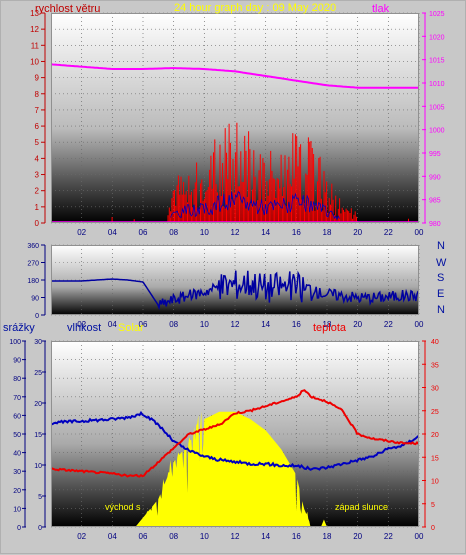  What do you see at coordinates (435, 154) in the screenshot?
I see `y-tick-label-pressure: 995` at bounding box center [435, 154].